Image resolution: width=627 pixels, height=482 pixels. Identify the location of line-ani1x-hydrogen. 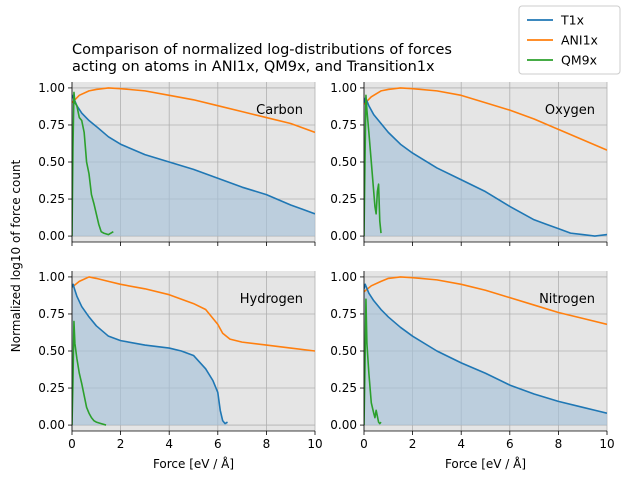
(193, 314).